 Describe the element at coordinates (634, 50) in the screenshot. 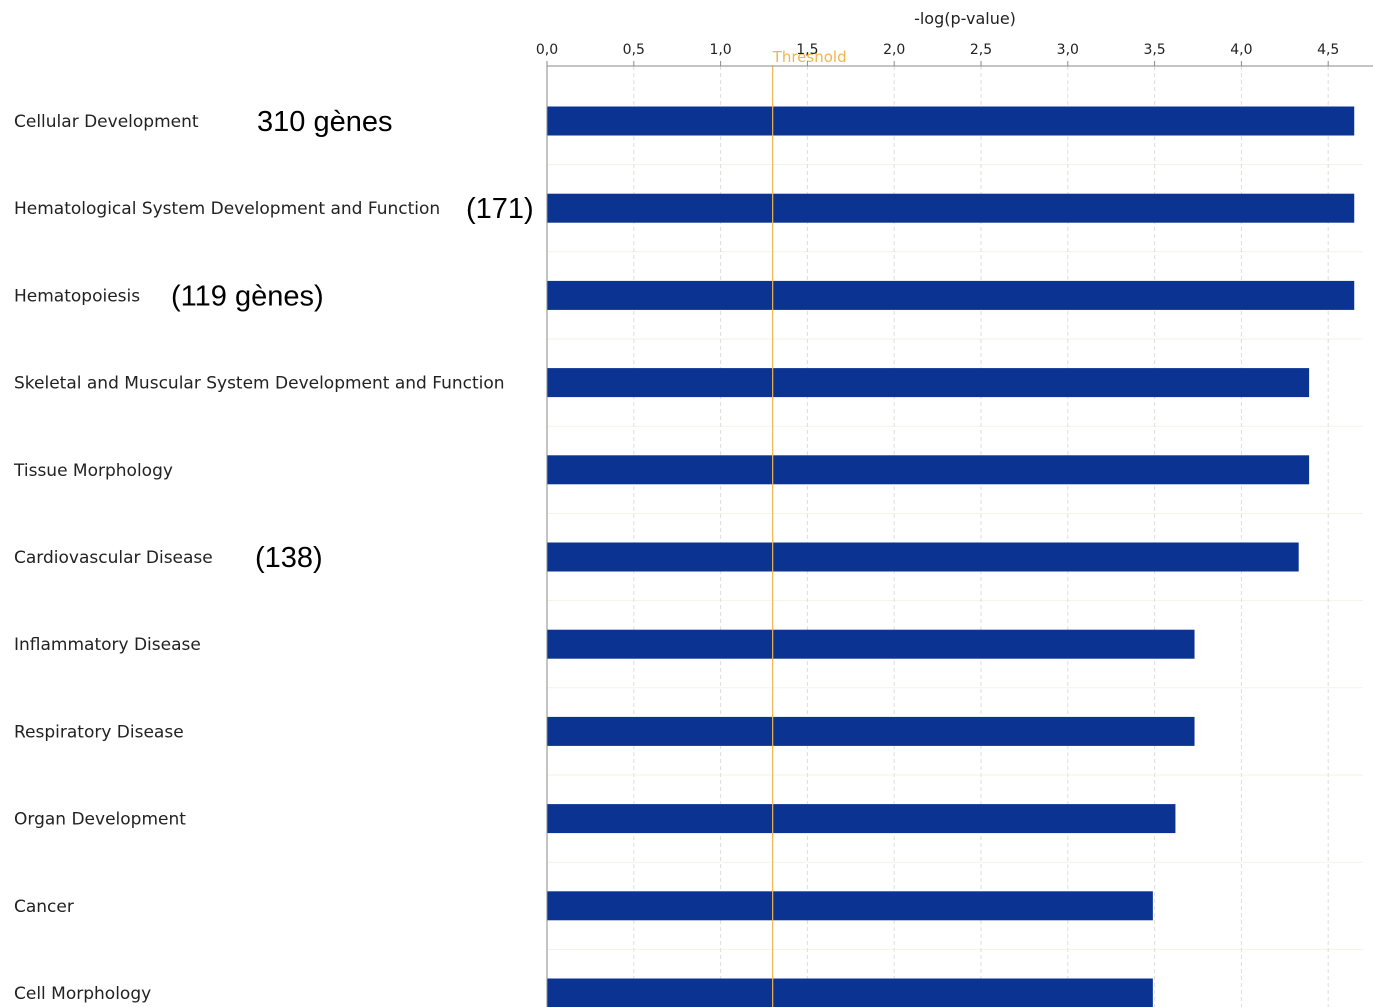

I see `x-tick-label: 0,5` at that location.